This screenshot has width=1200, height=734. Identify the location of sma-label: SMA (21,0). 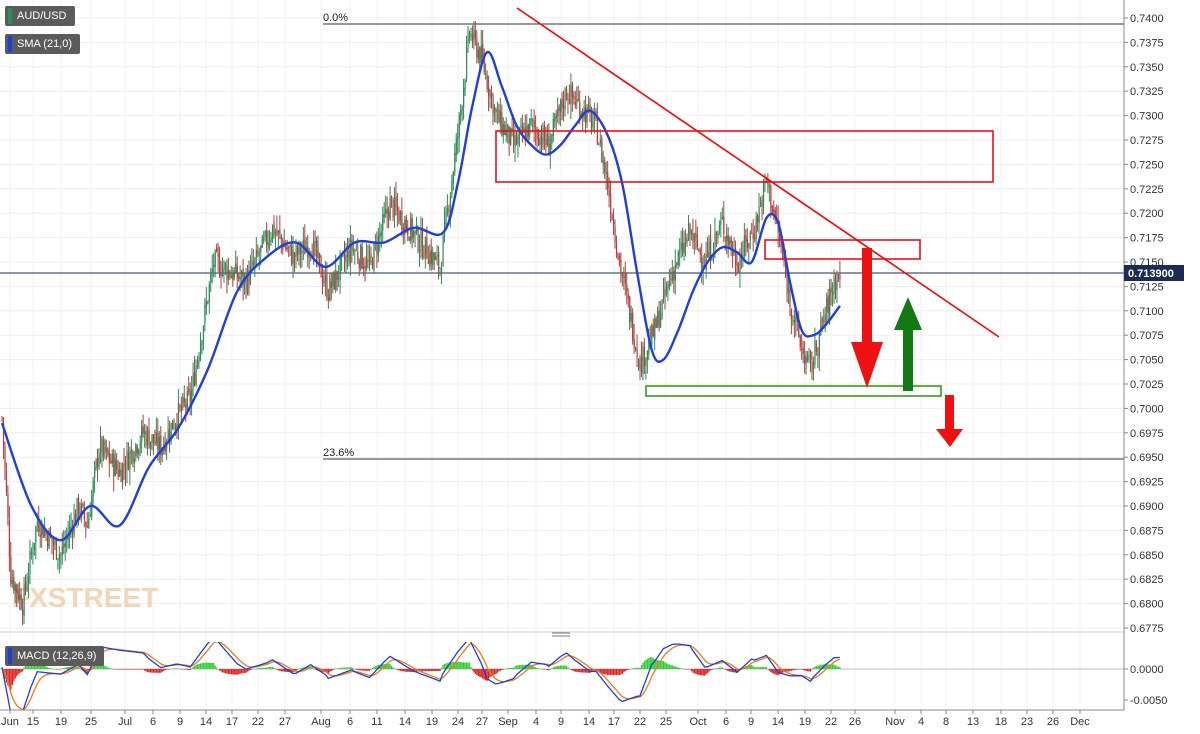
(43, 44).